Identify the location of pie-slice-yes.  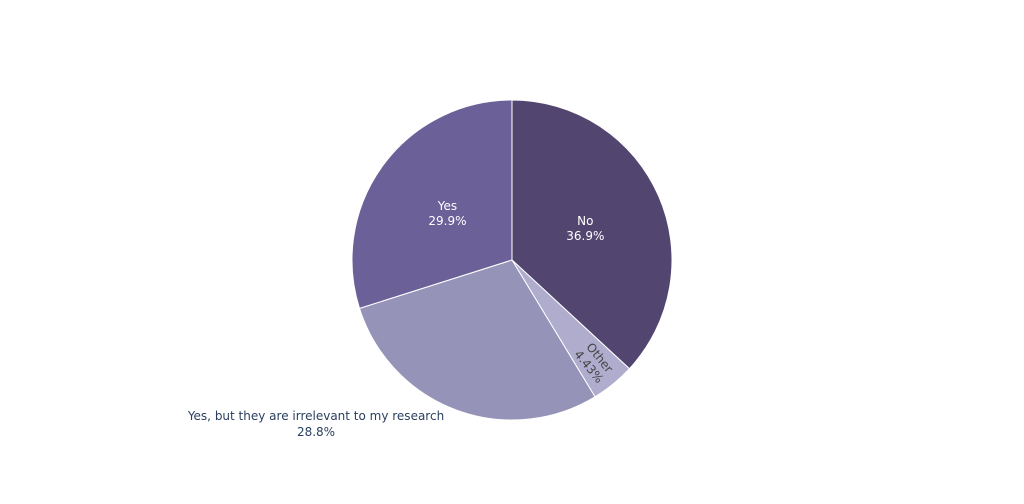
(432, 204).